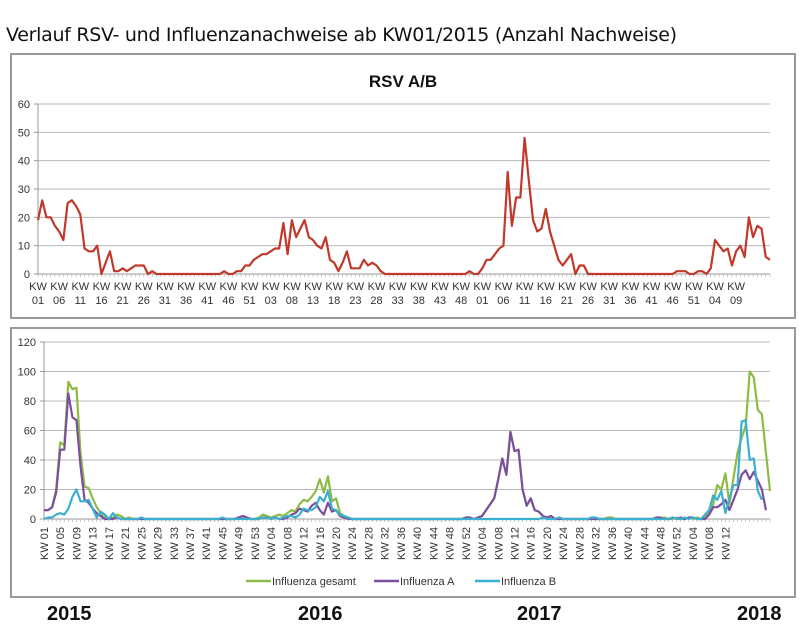  What do you see at coordinates (159, 543) in the screenshot?
I see `x-tick-label: KW 29` at bounding box center [159, 543].